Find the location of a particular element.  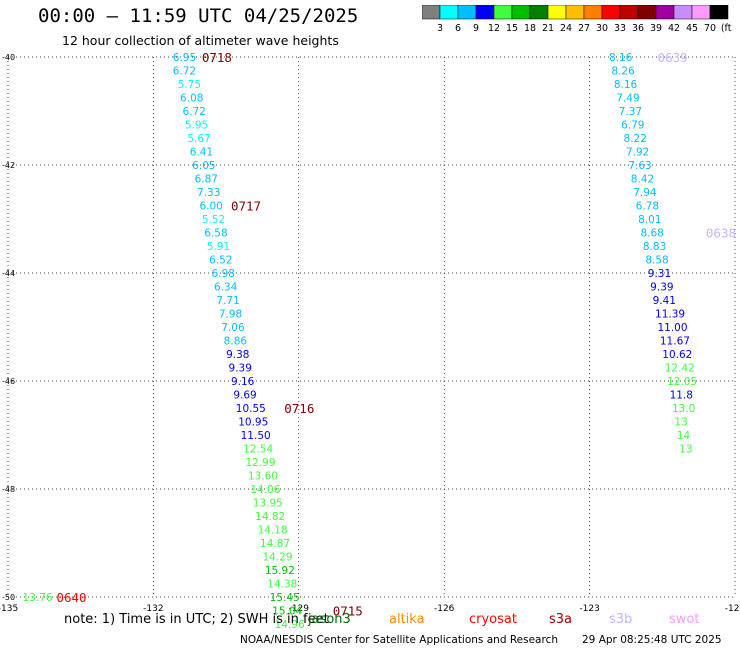

wave-height-label: 12.54 is located at coordinates (258, 450).